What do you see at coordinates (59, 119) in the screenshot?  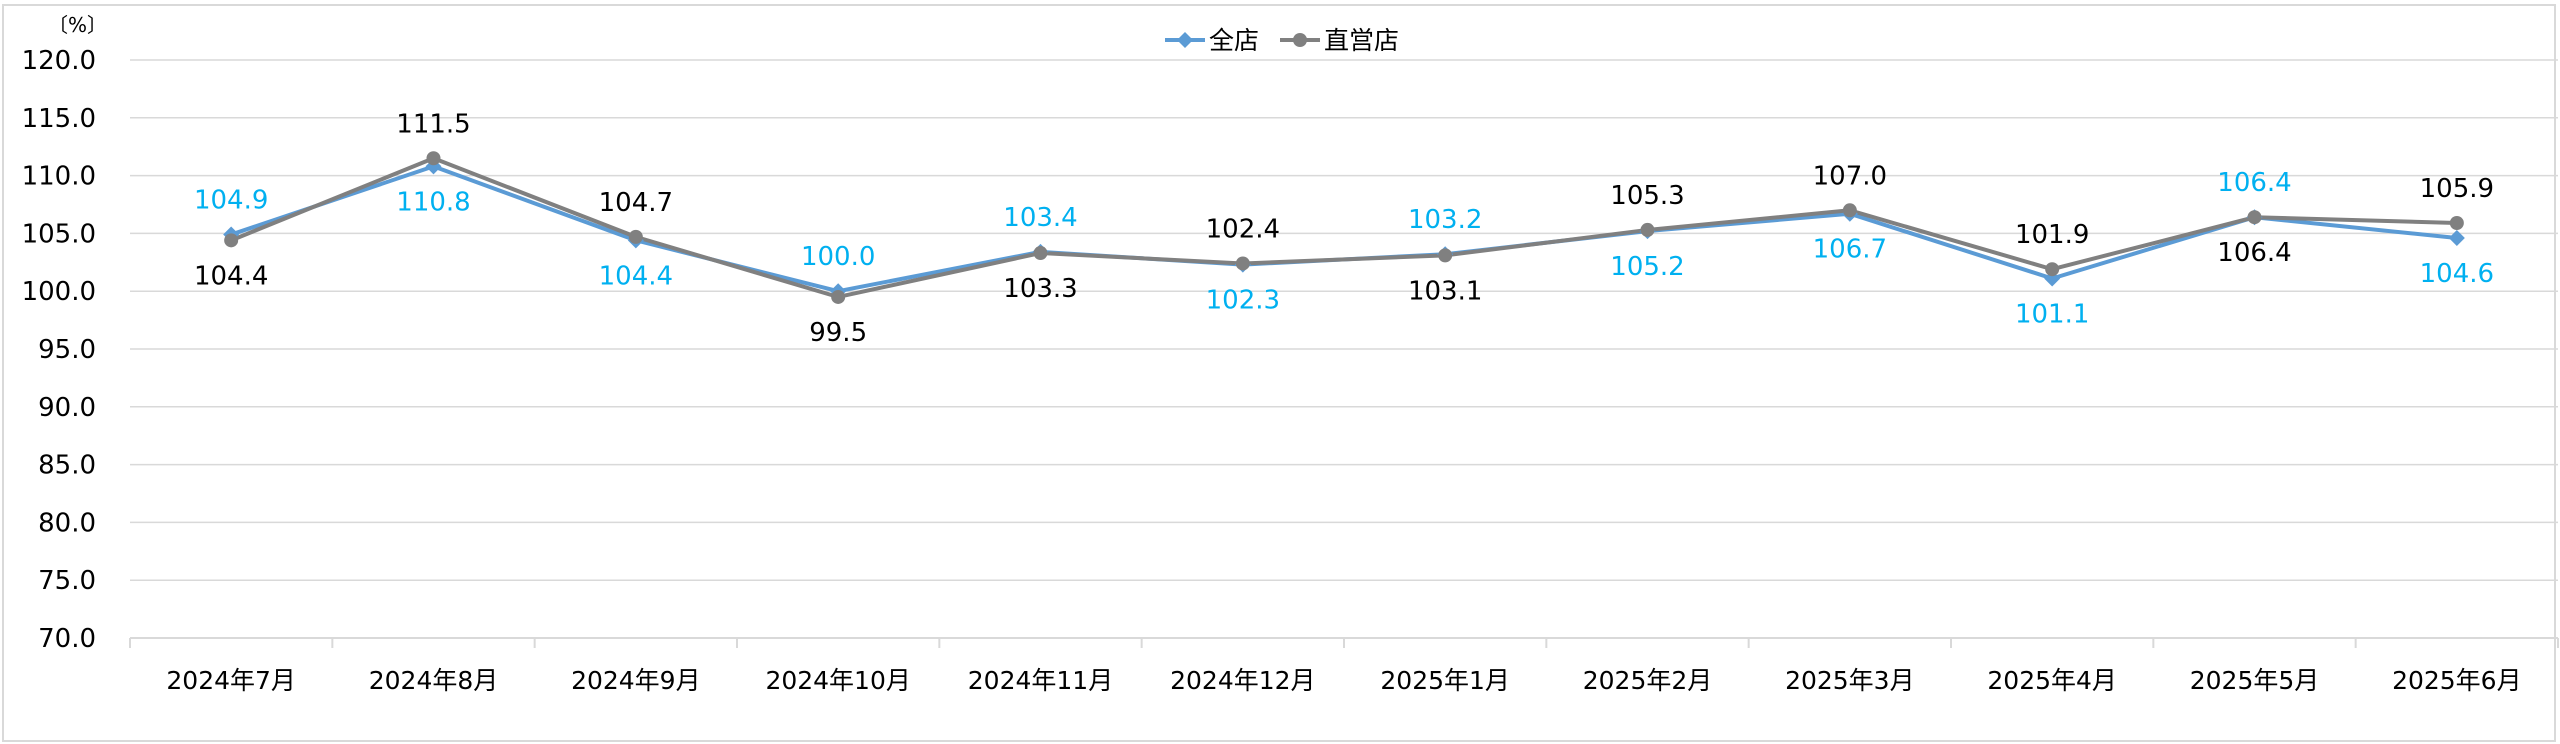 I see `y-tick-label: 115.0` at bounding box center [59, 119].